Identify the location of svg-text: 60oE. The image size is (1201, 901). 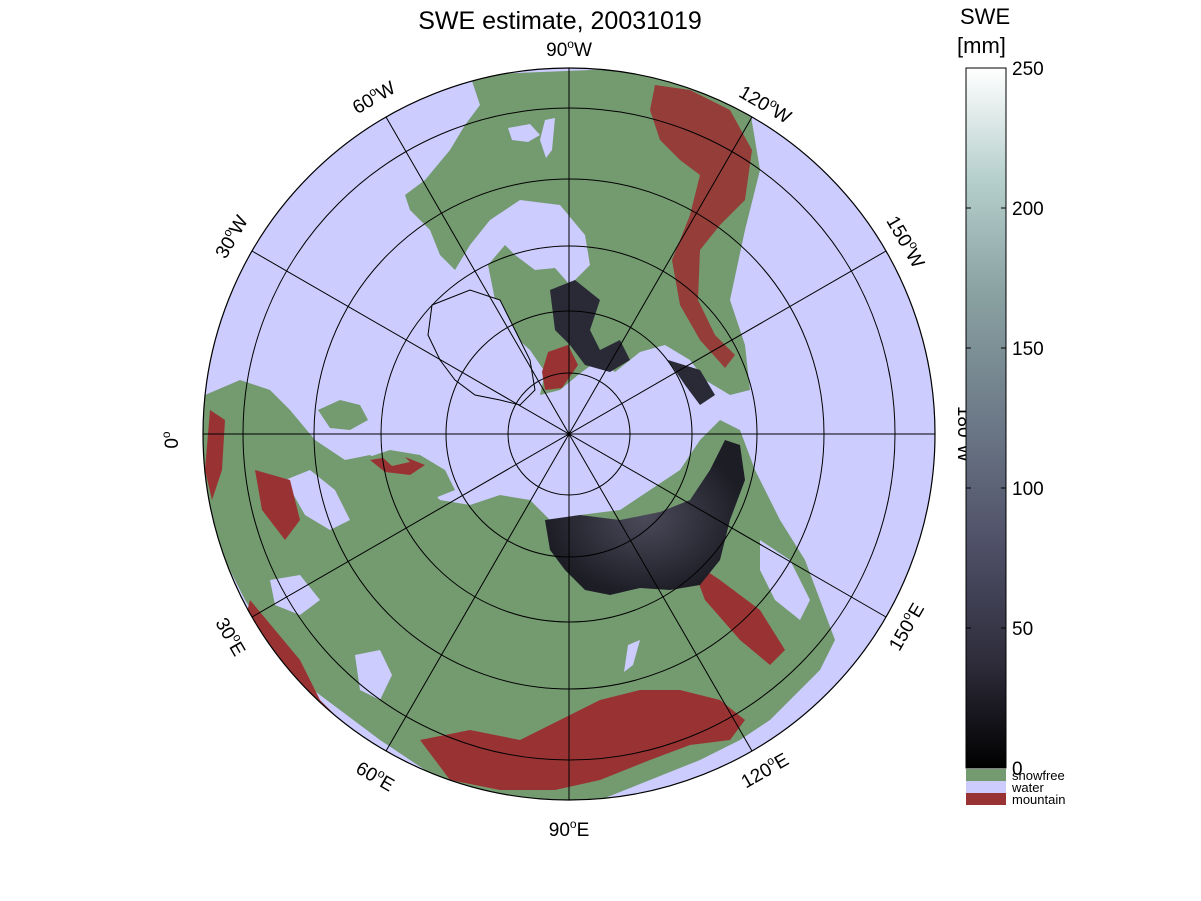
(375, 775).